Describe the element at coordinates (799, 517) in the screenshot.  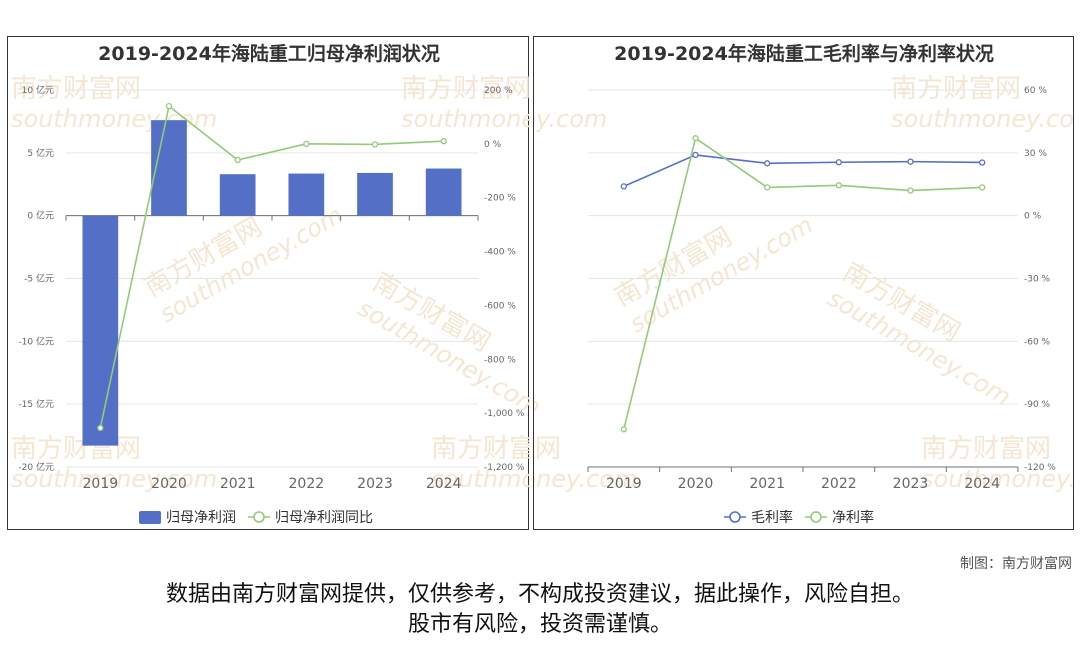
I see `legend: 毛利率 净利率` at that location.